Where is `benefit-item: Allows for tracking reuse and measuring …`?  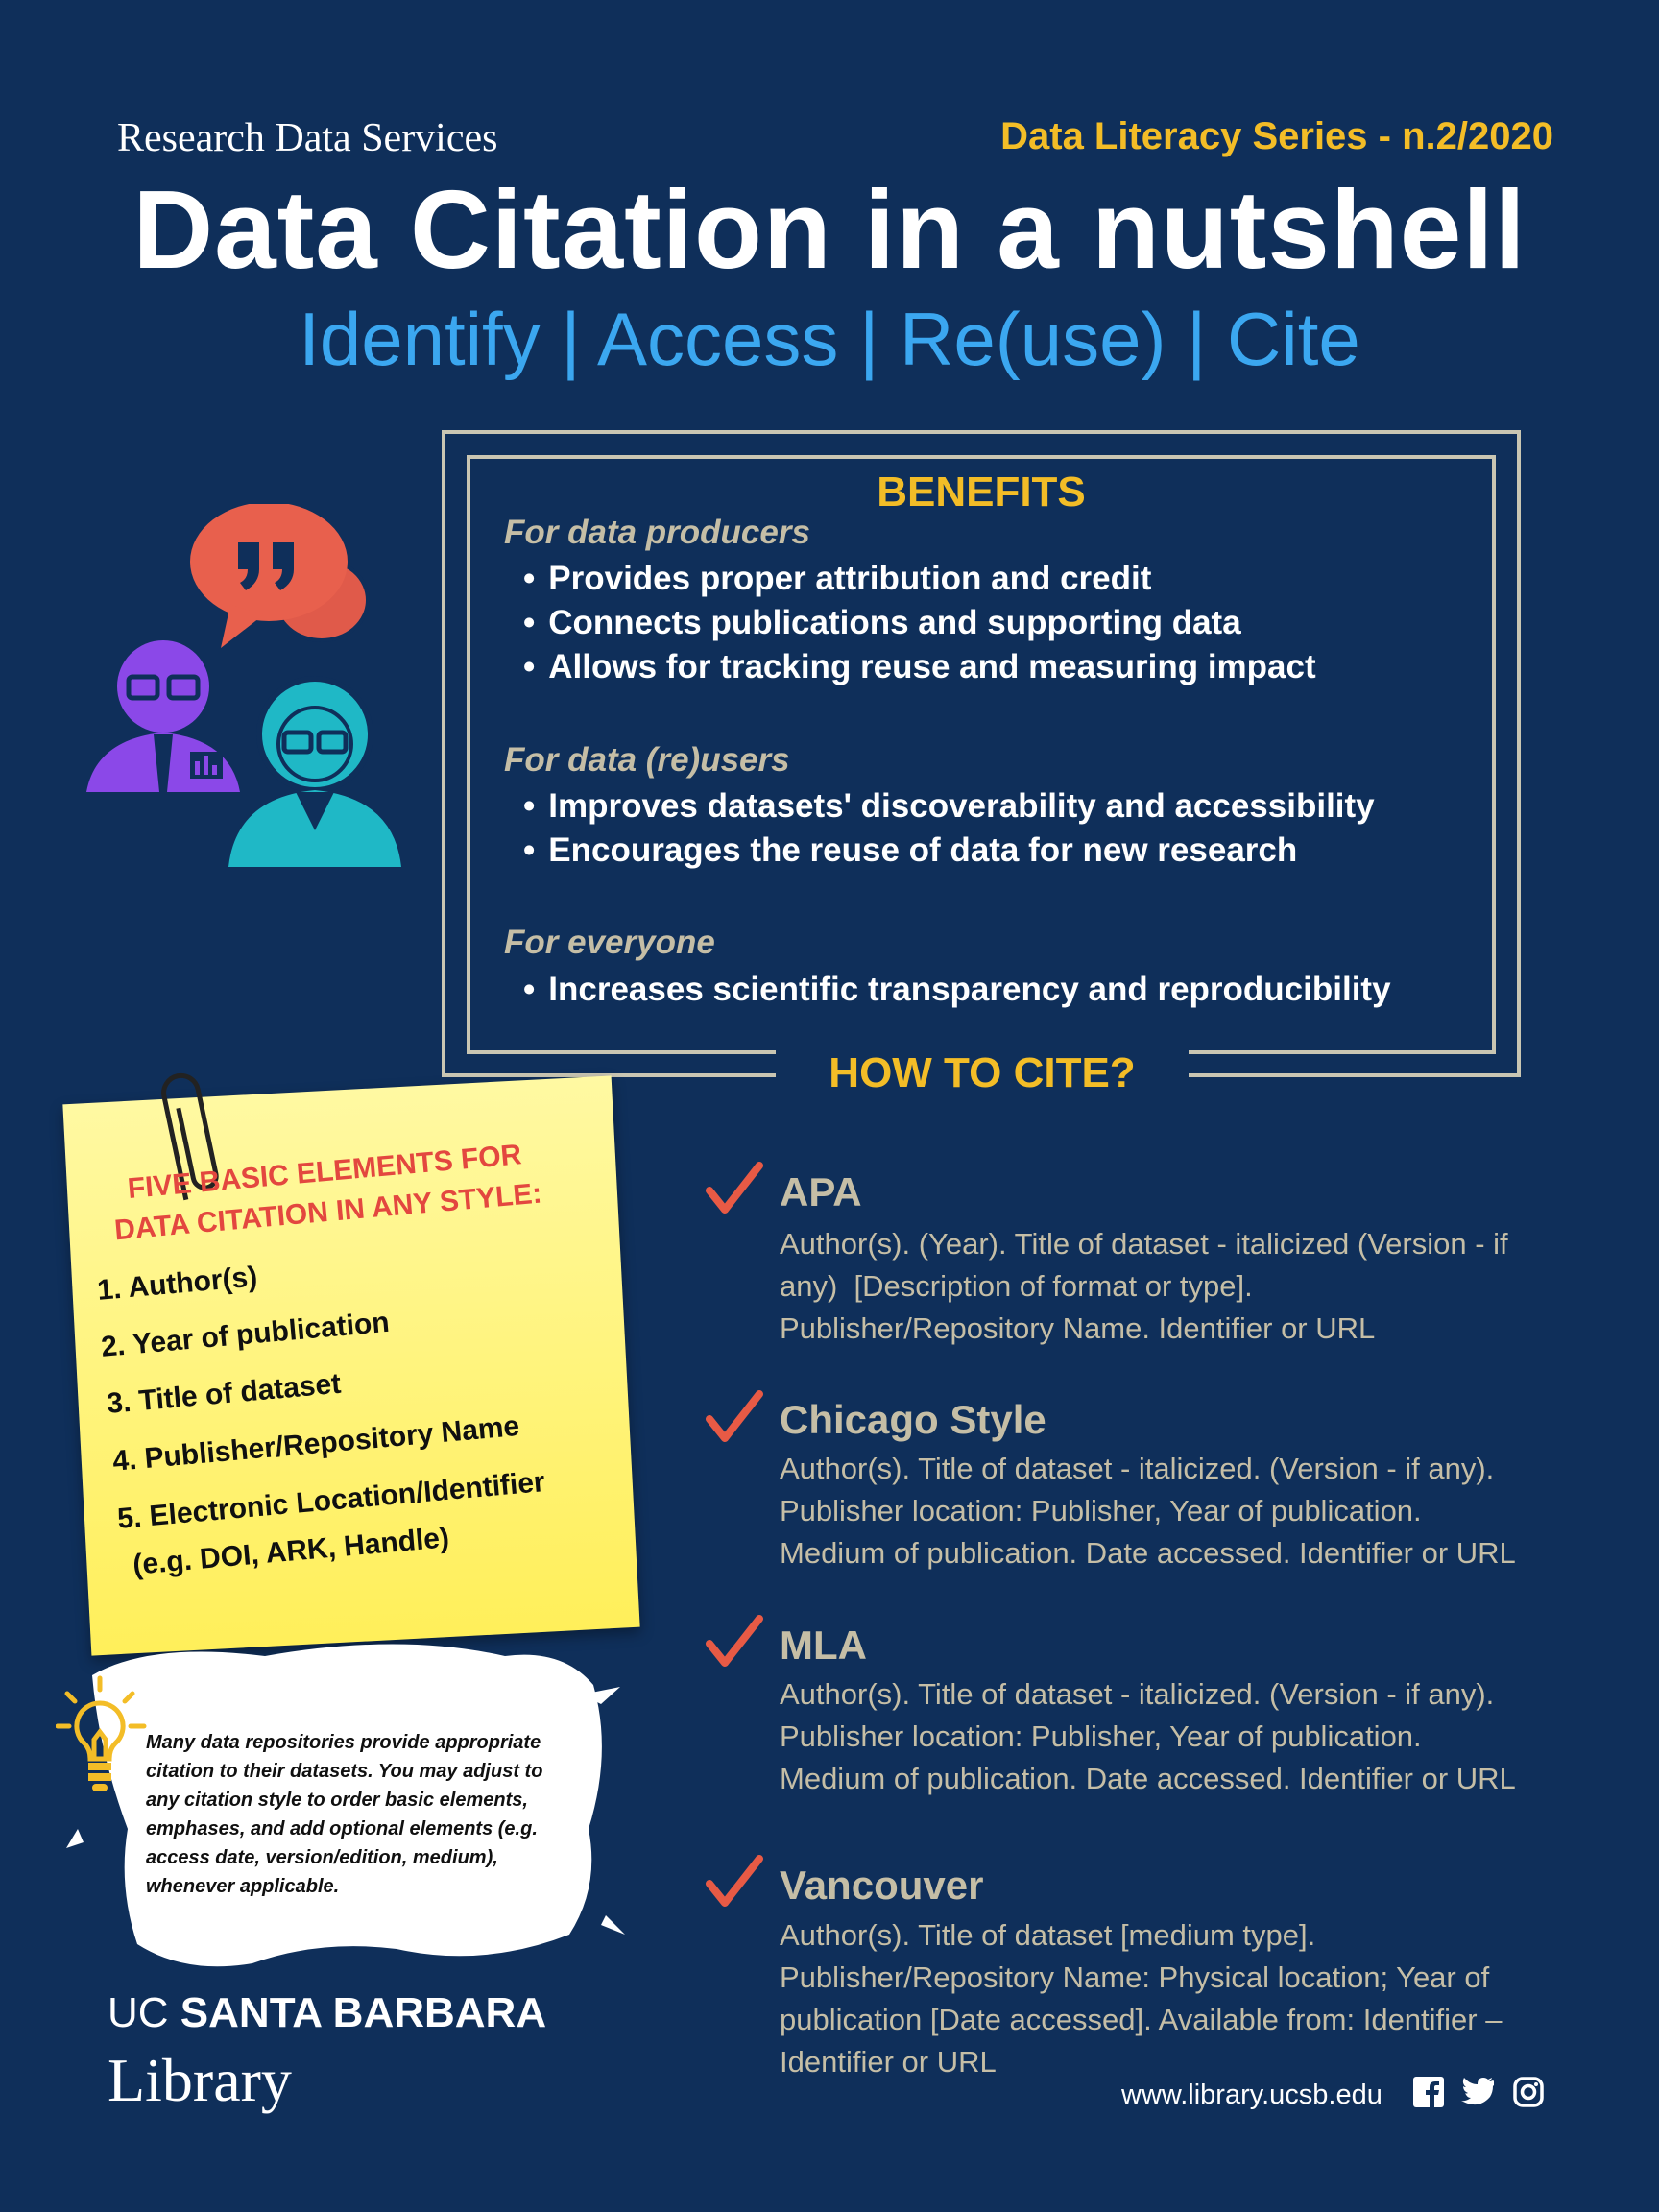
benefit-item: Allows for tracking reuse and measuring … is located at coordinates (919, 667).